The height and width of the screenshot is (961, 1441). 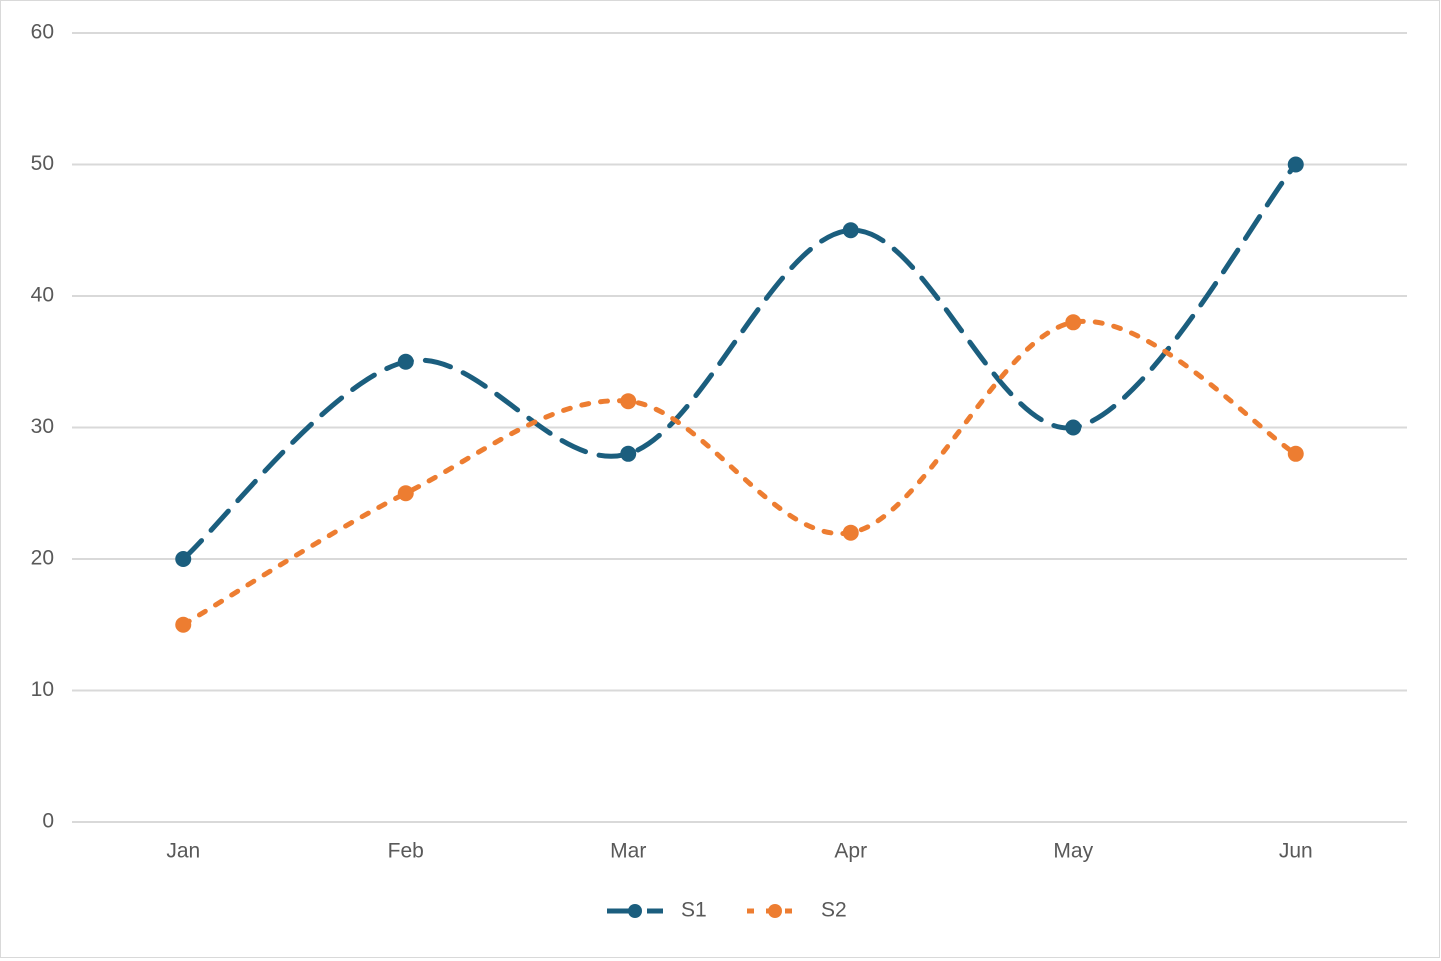 What do you see at coordinates (628, 851) in the screenshot?
I see `x-tick-label: Mar` at bounding box center [628, 851].